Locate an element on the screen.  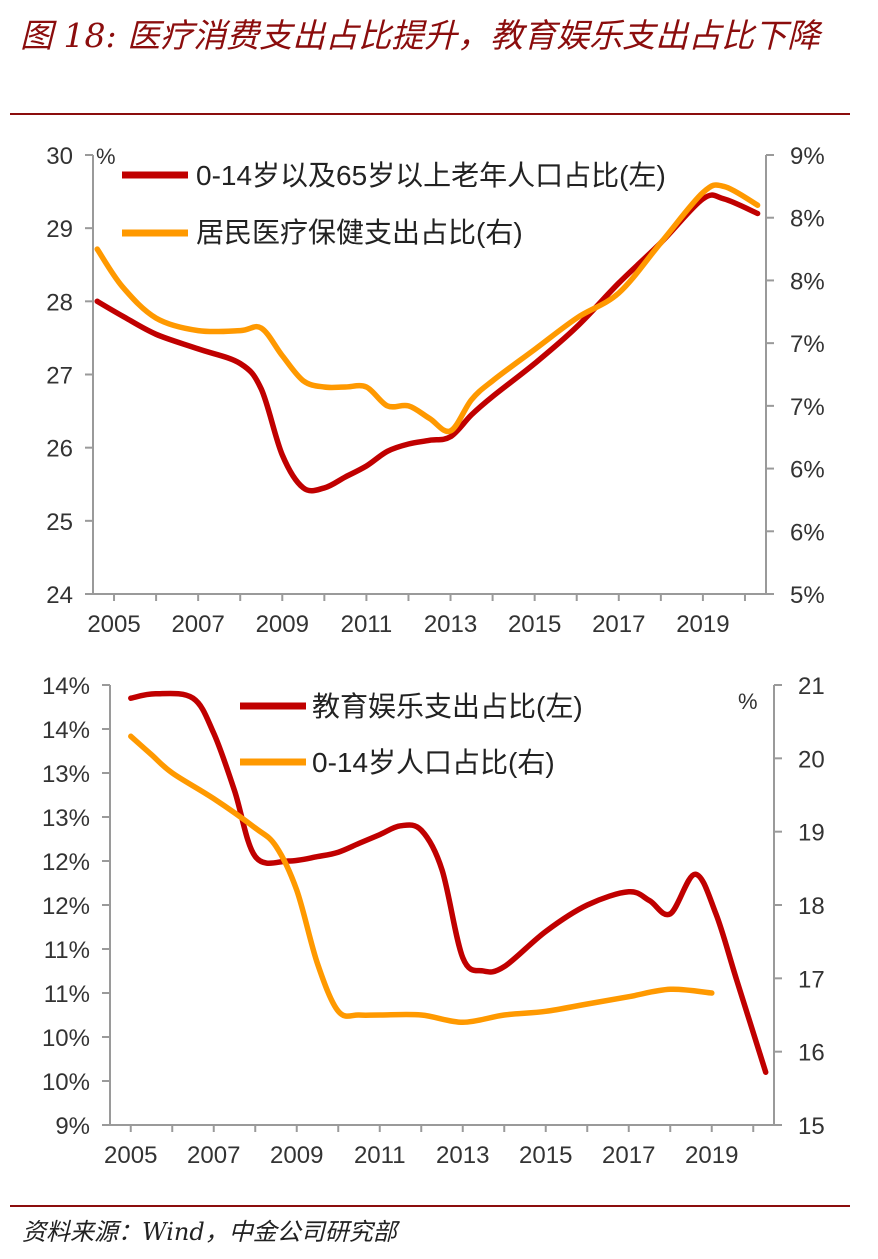
legend-label-series-1: 0-14岁以及65岁以上老年人口占比(左) is located at coordinates (431, 175).